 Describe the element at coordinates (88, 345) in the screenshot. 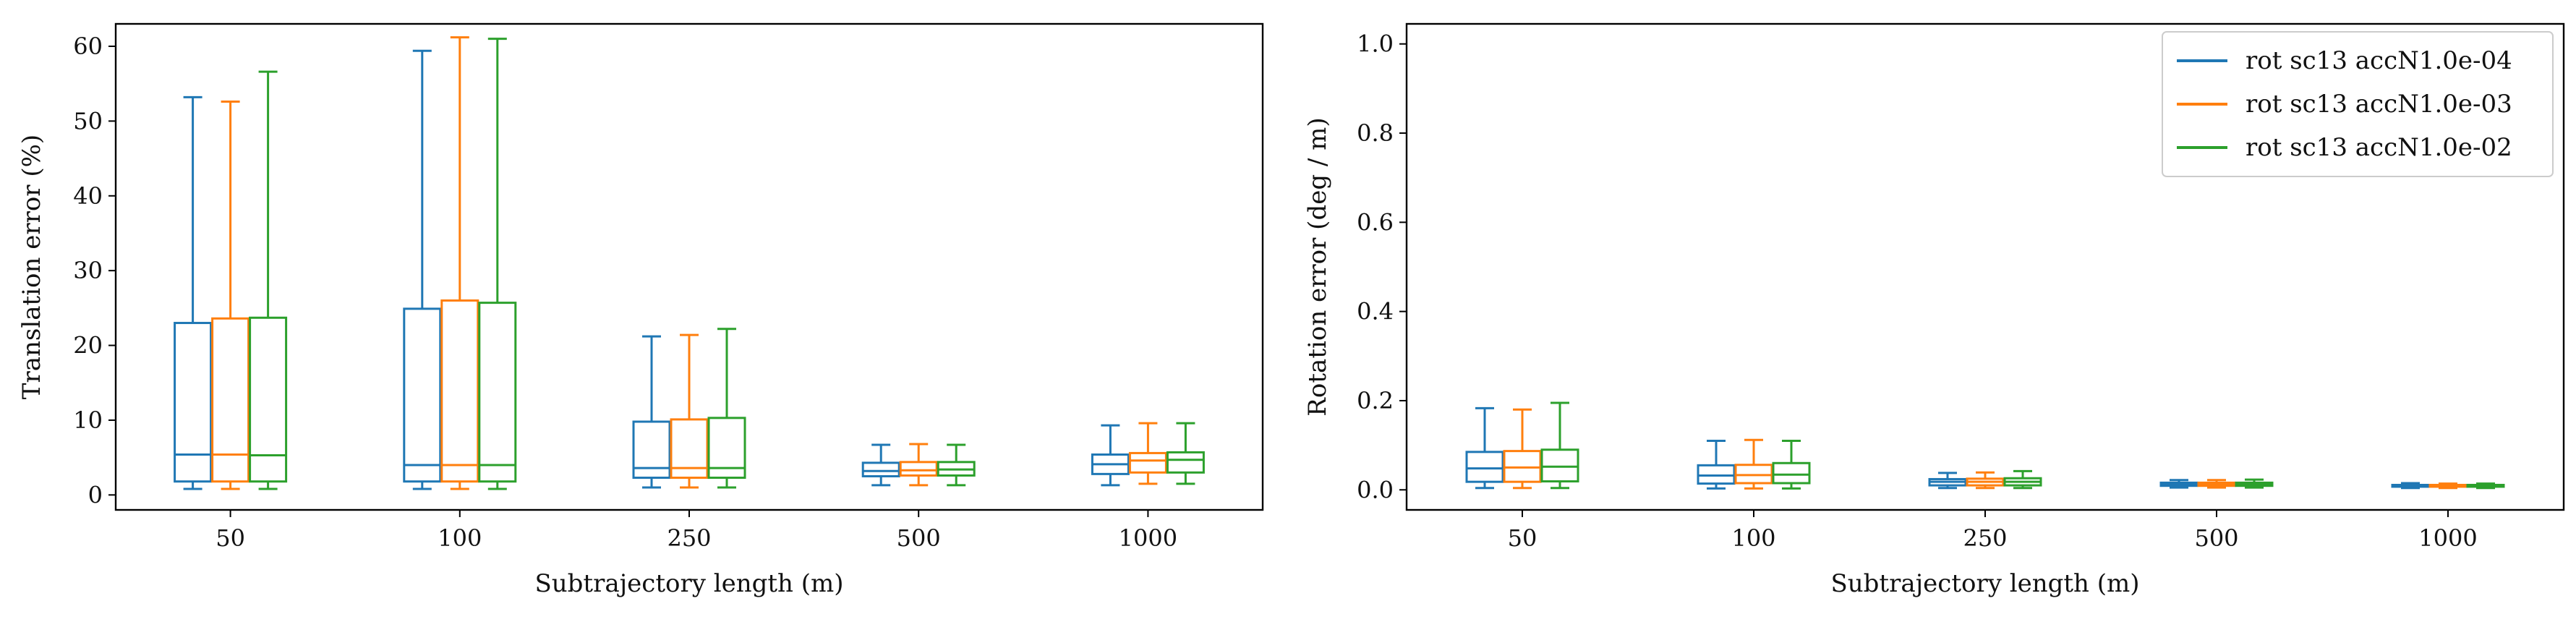

I see `y-tick-label: 20` at that location.